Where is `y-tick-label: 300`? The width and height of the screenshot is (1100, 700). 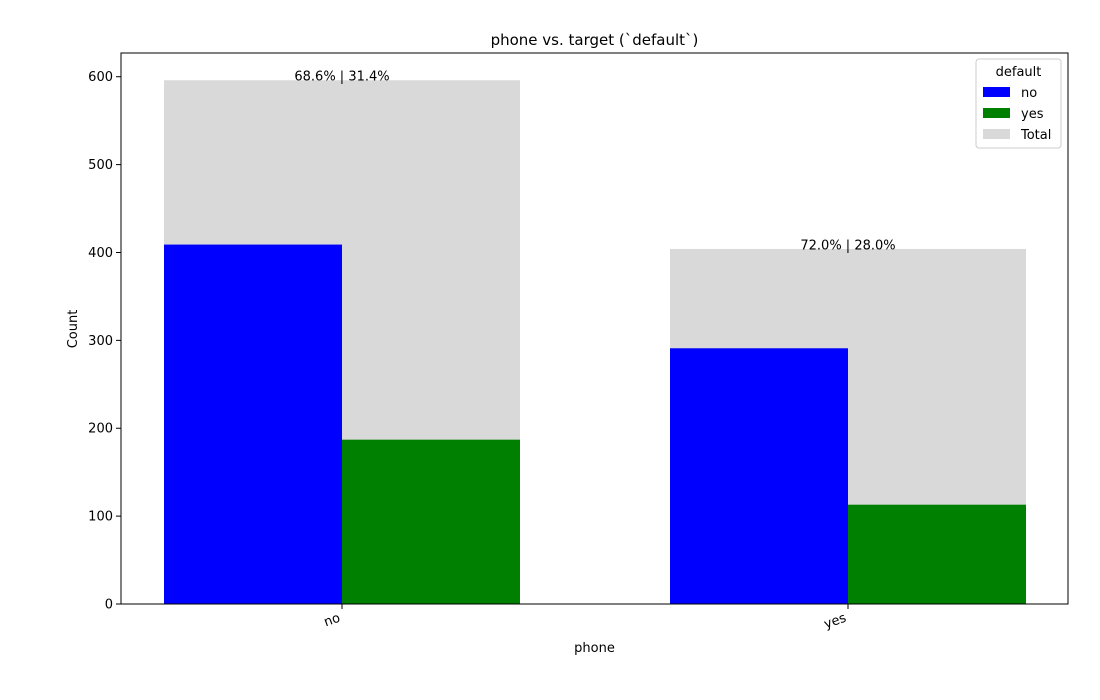 y-tick-label: 300 is located at coordinates (100, 341).